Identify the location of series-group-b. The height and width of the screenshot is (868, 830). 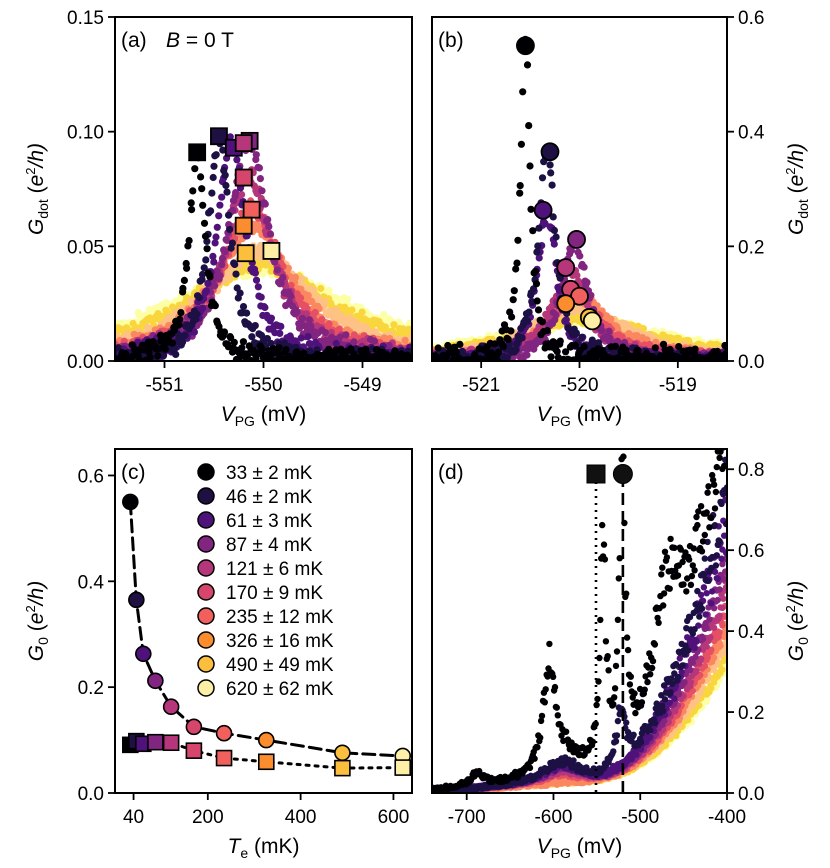
(578, 199).